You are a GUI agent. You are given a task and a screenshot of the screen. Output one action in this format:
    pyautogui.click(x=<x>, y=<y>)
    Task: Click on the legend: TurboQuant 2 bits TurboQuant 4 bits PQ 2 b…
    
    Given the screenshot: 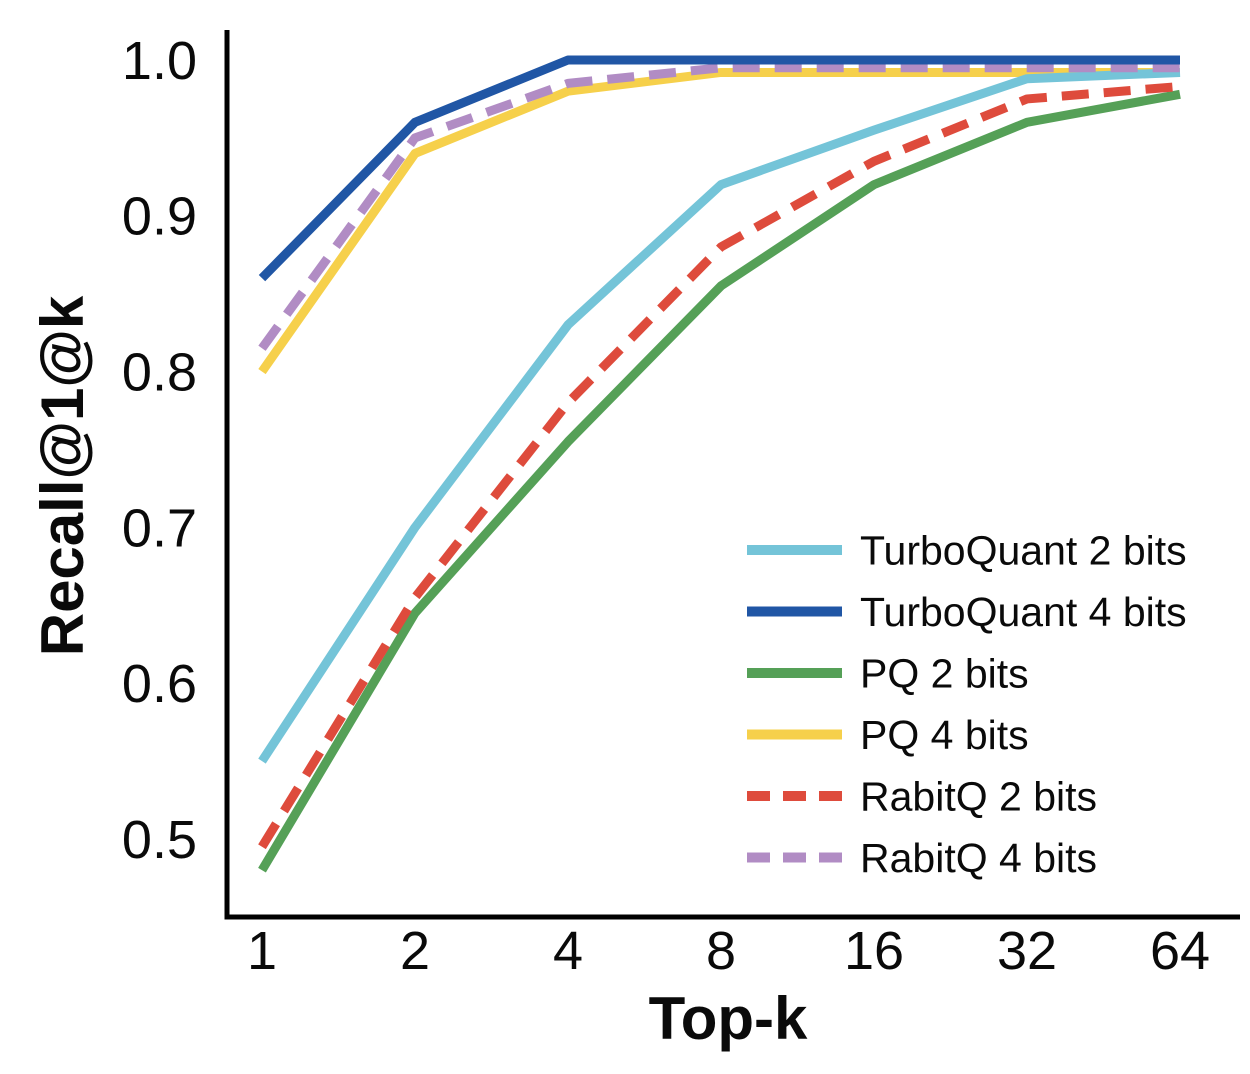 What is the action you would take?
    pyautogui.click(x=967, y=704)
    